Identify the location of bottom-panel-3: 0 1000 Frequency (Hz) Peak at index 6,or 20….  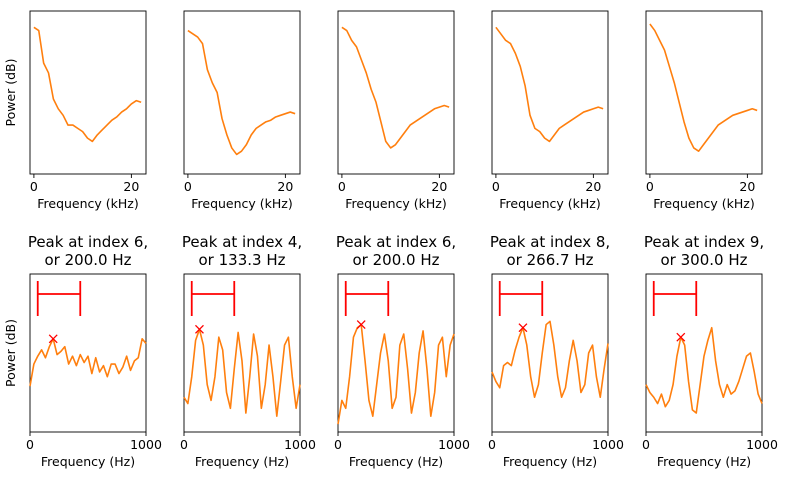
(402, 351).